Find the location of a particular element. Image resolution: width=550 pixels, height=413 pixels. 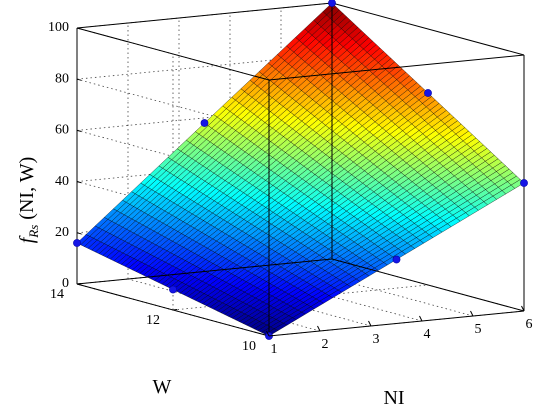

z-axis-label-main: f is located at coordinates (27, 239).